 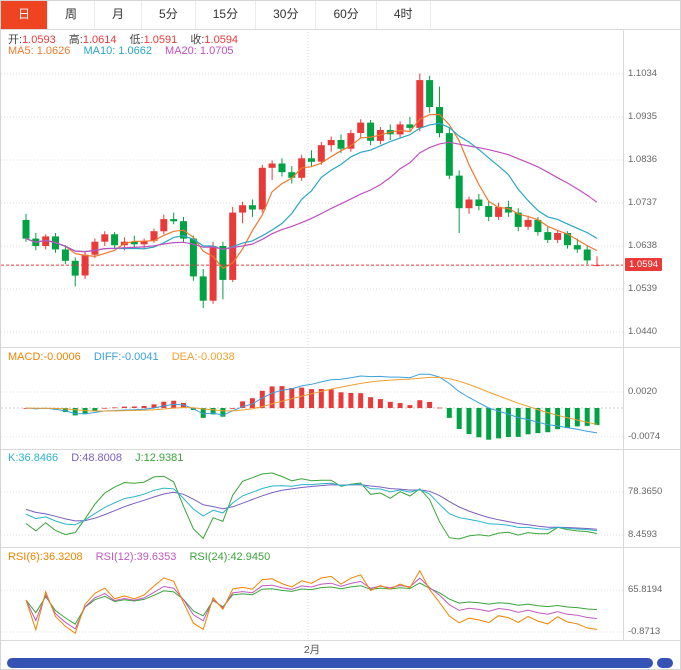 I want to click on ma-readout: MA5: 1.0626 MA10: 1.0662 MA20: 1.0705, so click(x=126, y=51).